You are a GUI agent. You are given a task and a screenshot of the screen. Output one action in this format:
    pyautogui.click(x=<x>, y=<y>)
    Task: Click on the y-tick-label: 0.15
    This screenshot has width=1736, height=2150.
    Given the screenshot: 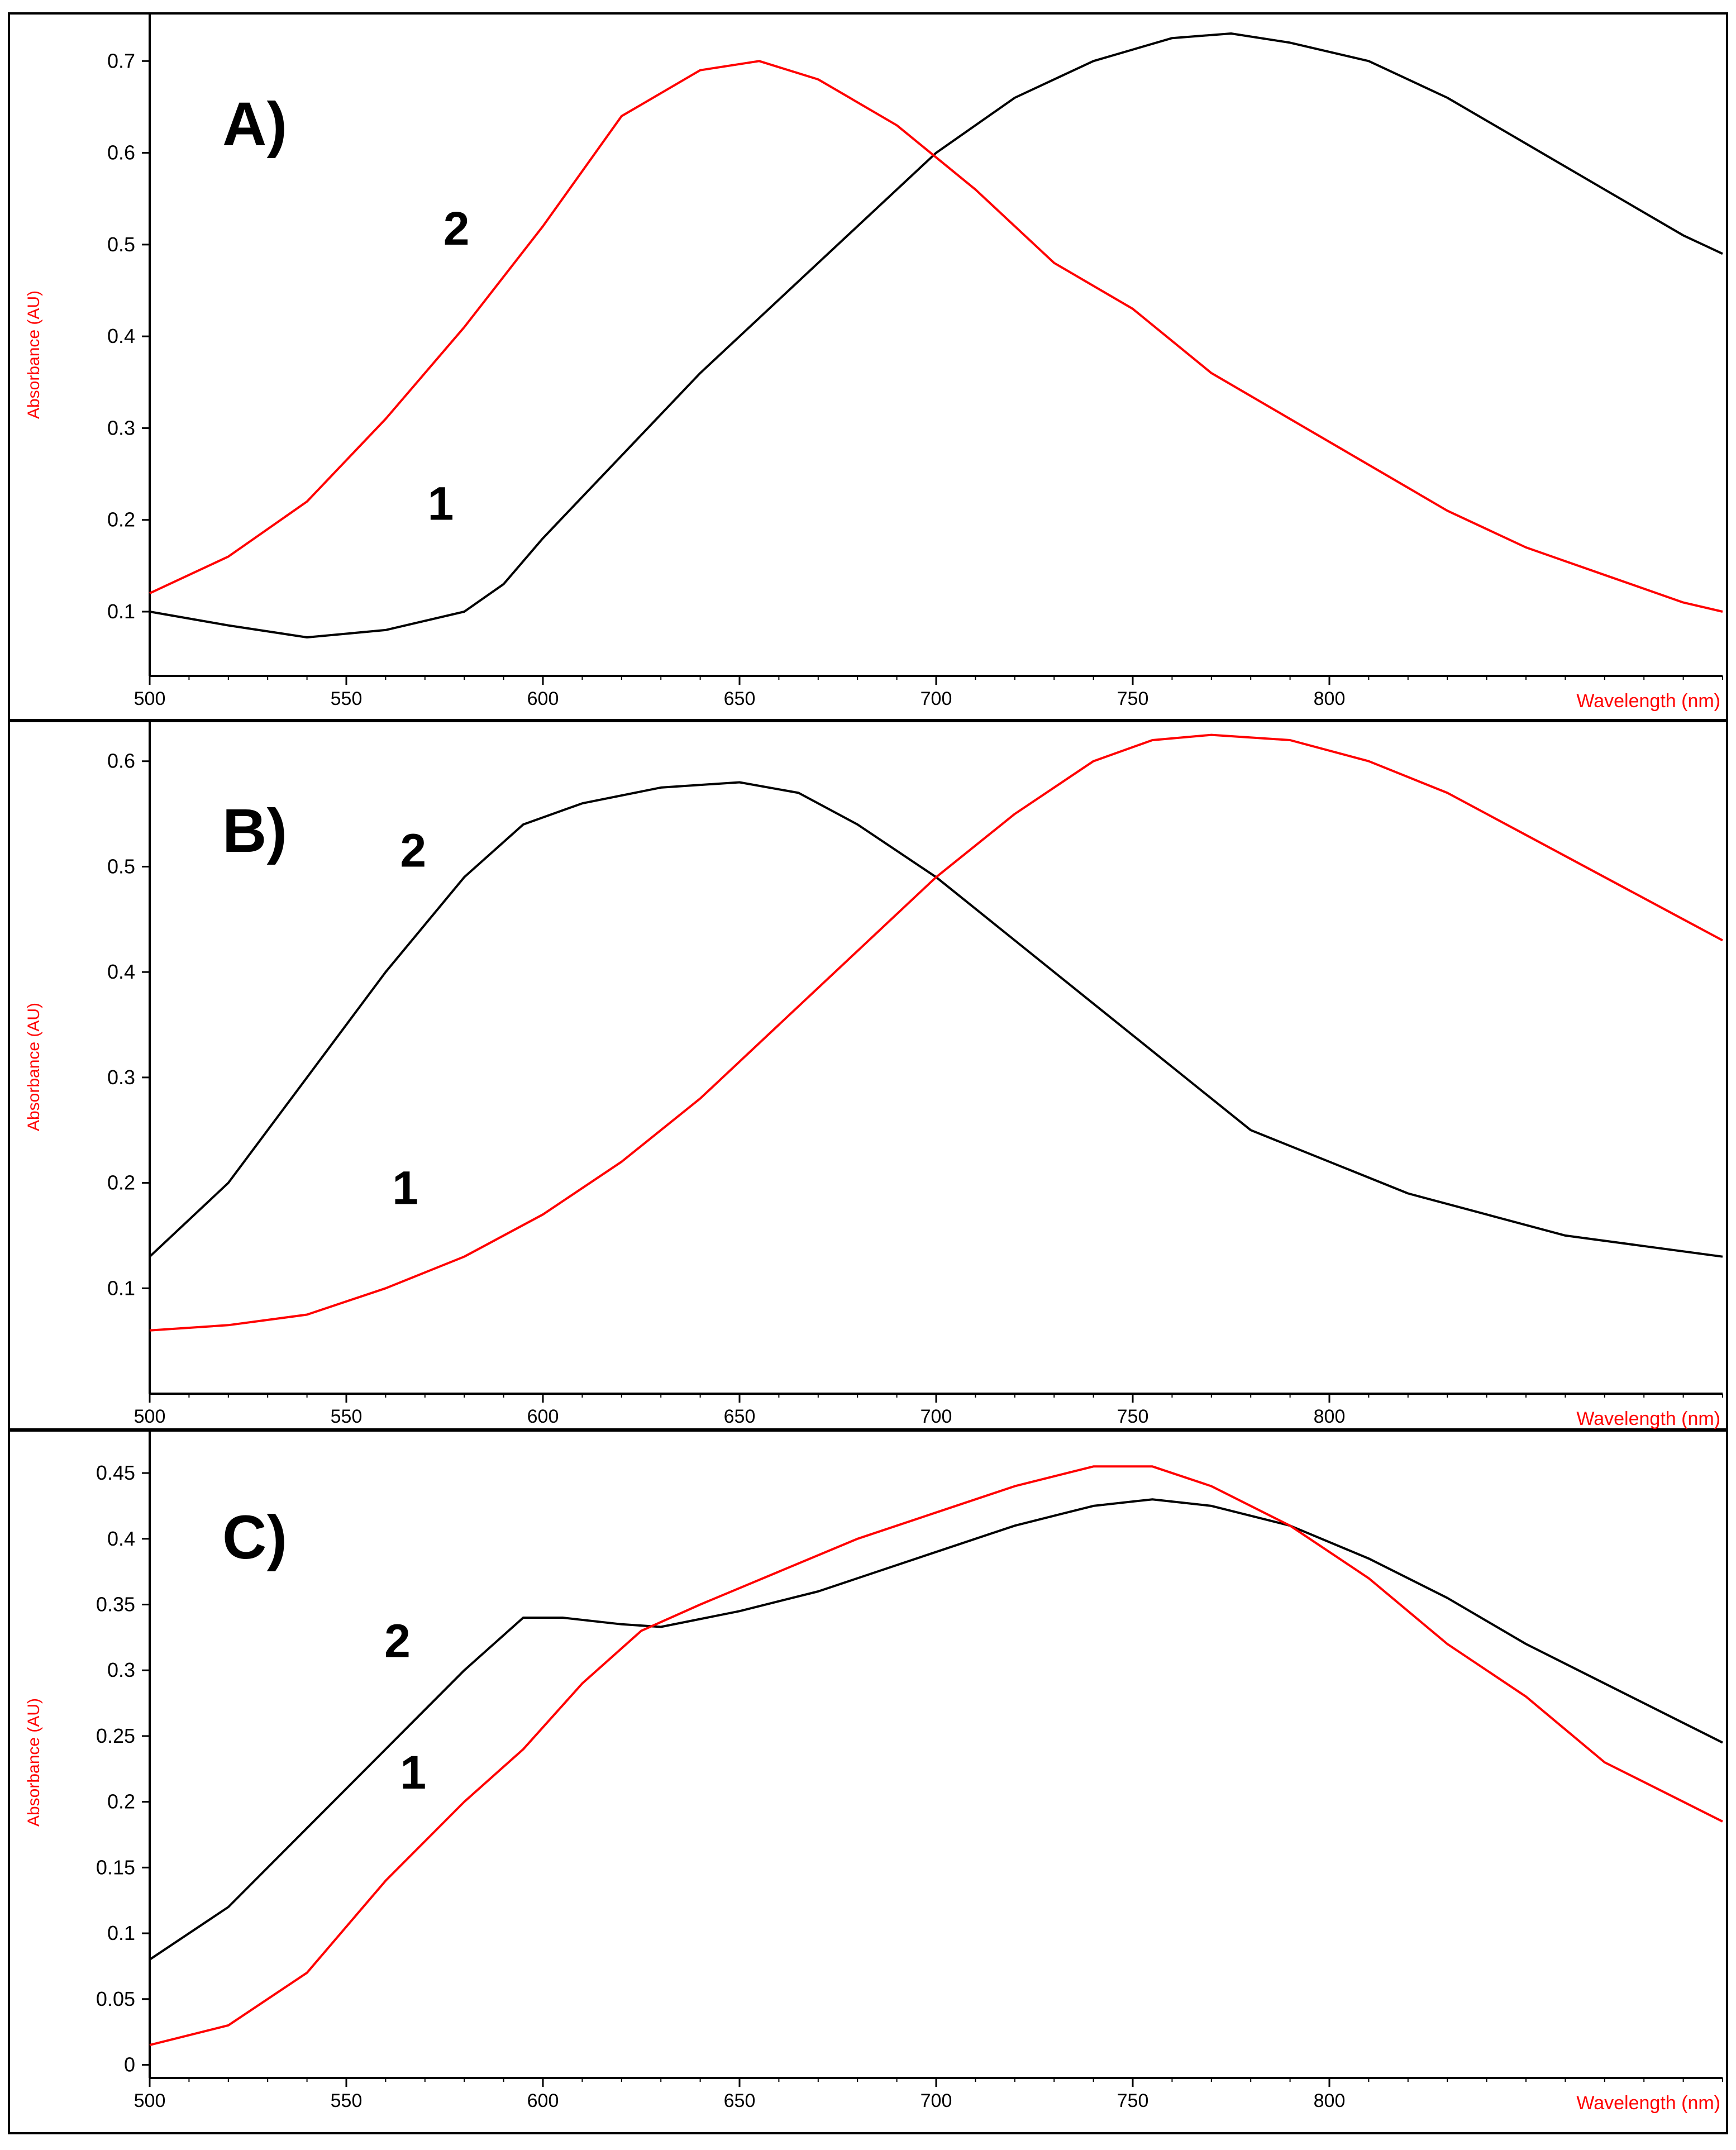 What is the action you would take?
    pyautogui.click(x=115, y=1867)
    